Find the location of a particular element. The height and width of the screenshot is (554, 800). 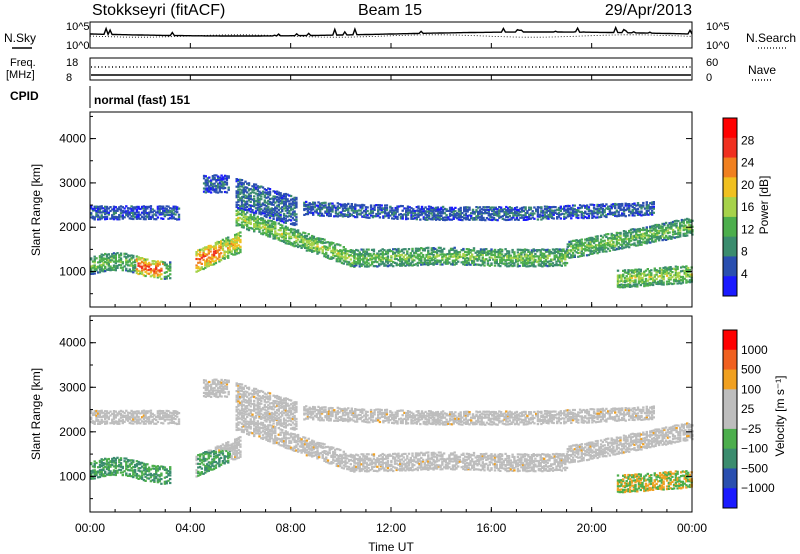

power-cell-1973 is located at coordinates (634, 240).